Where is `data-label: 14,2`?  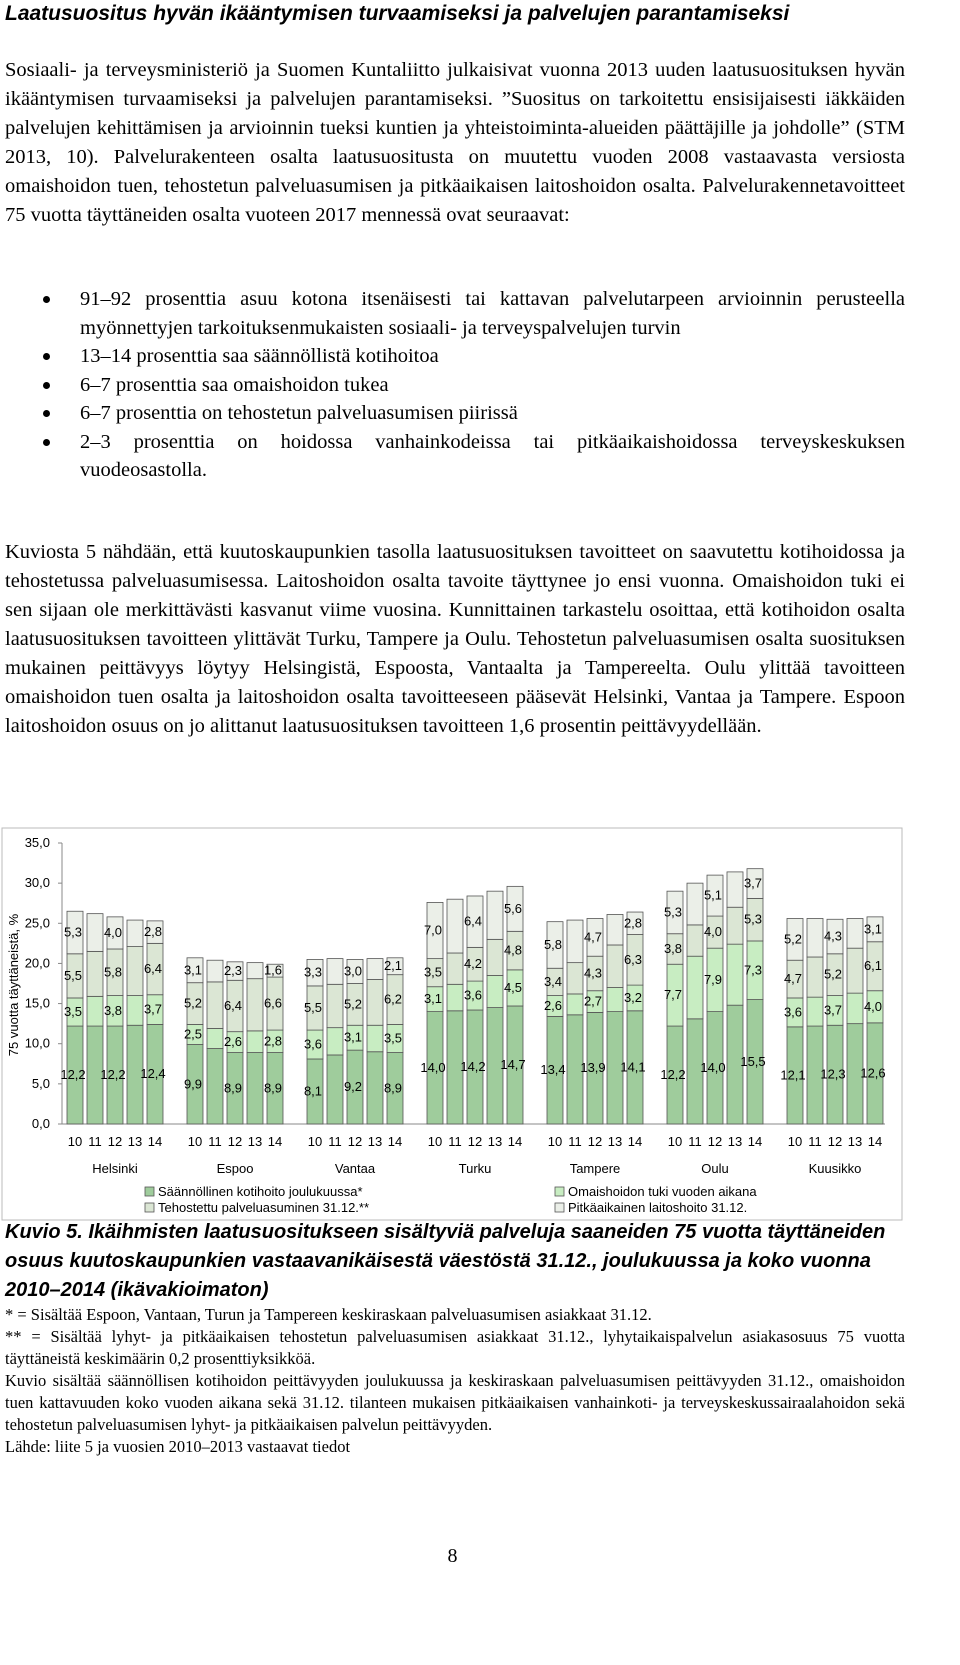 data-label: 14,2 is located at coordinates (472, 1066).